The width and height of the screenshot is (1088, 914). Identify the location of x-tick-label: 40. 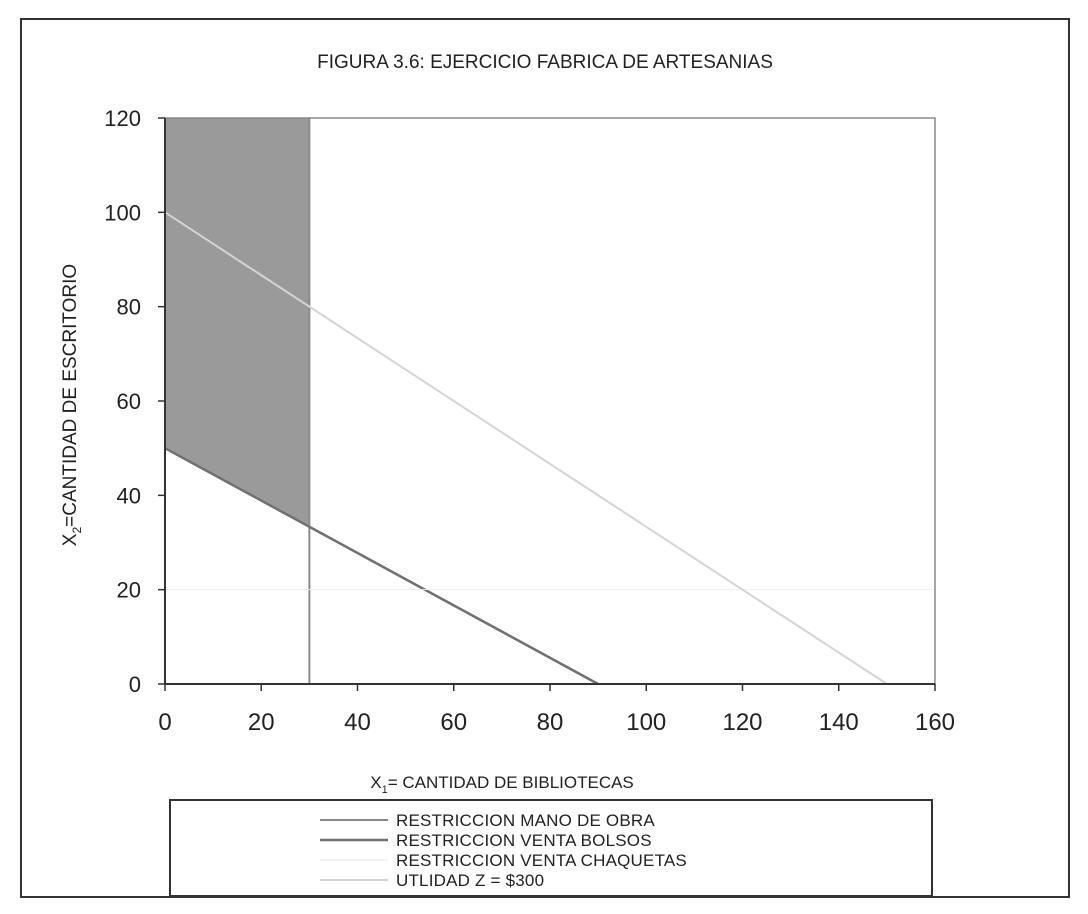
(357, 722).